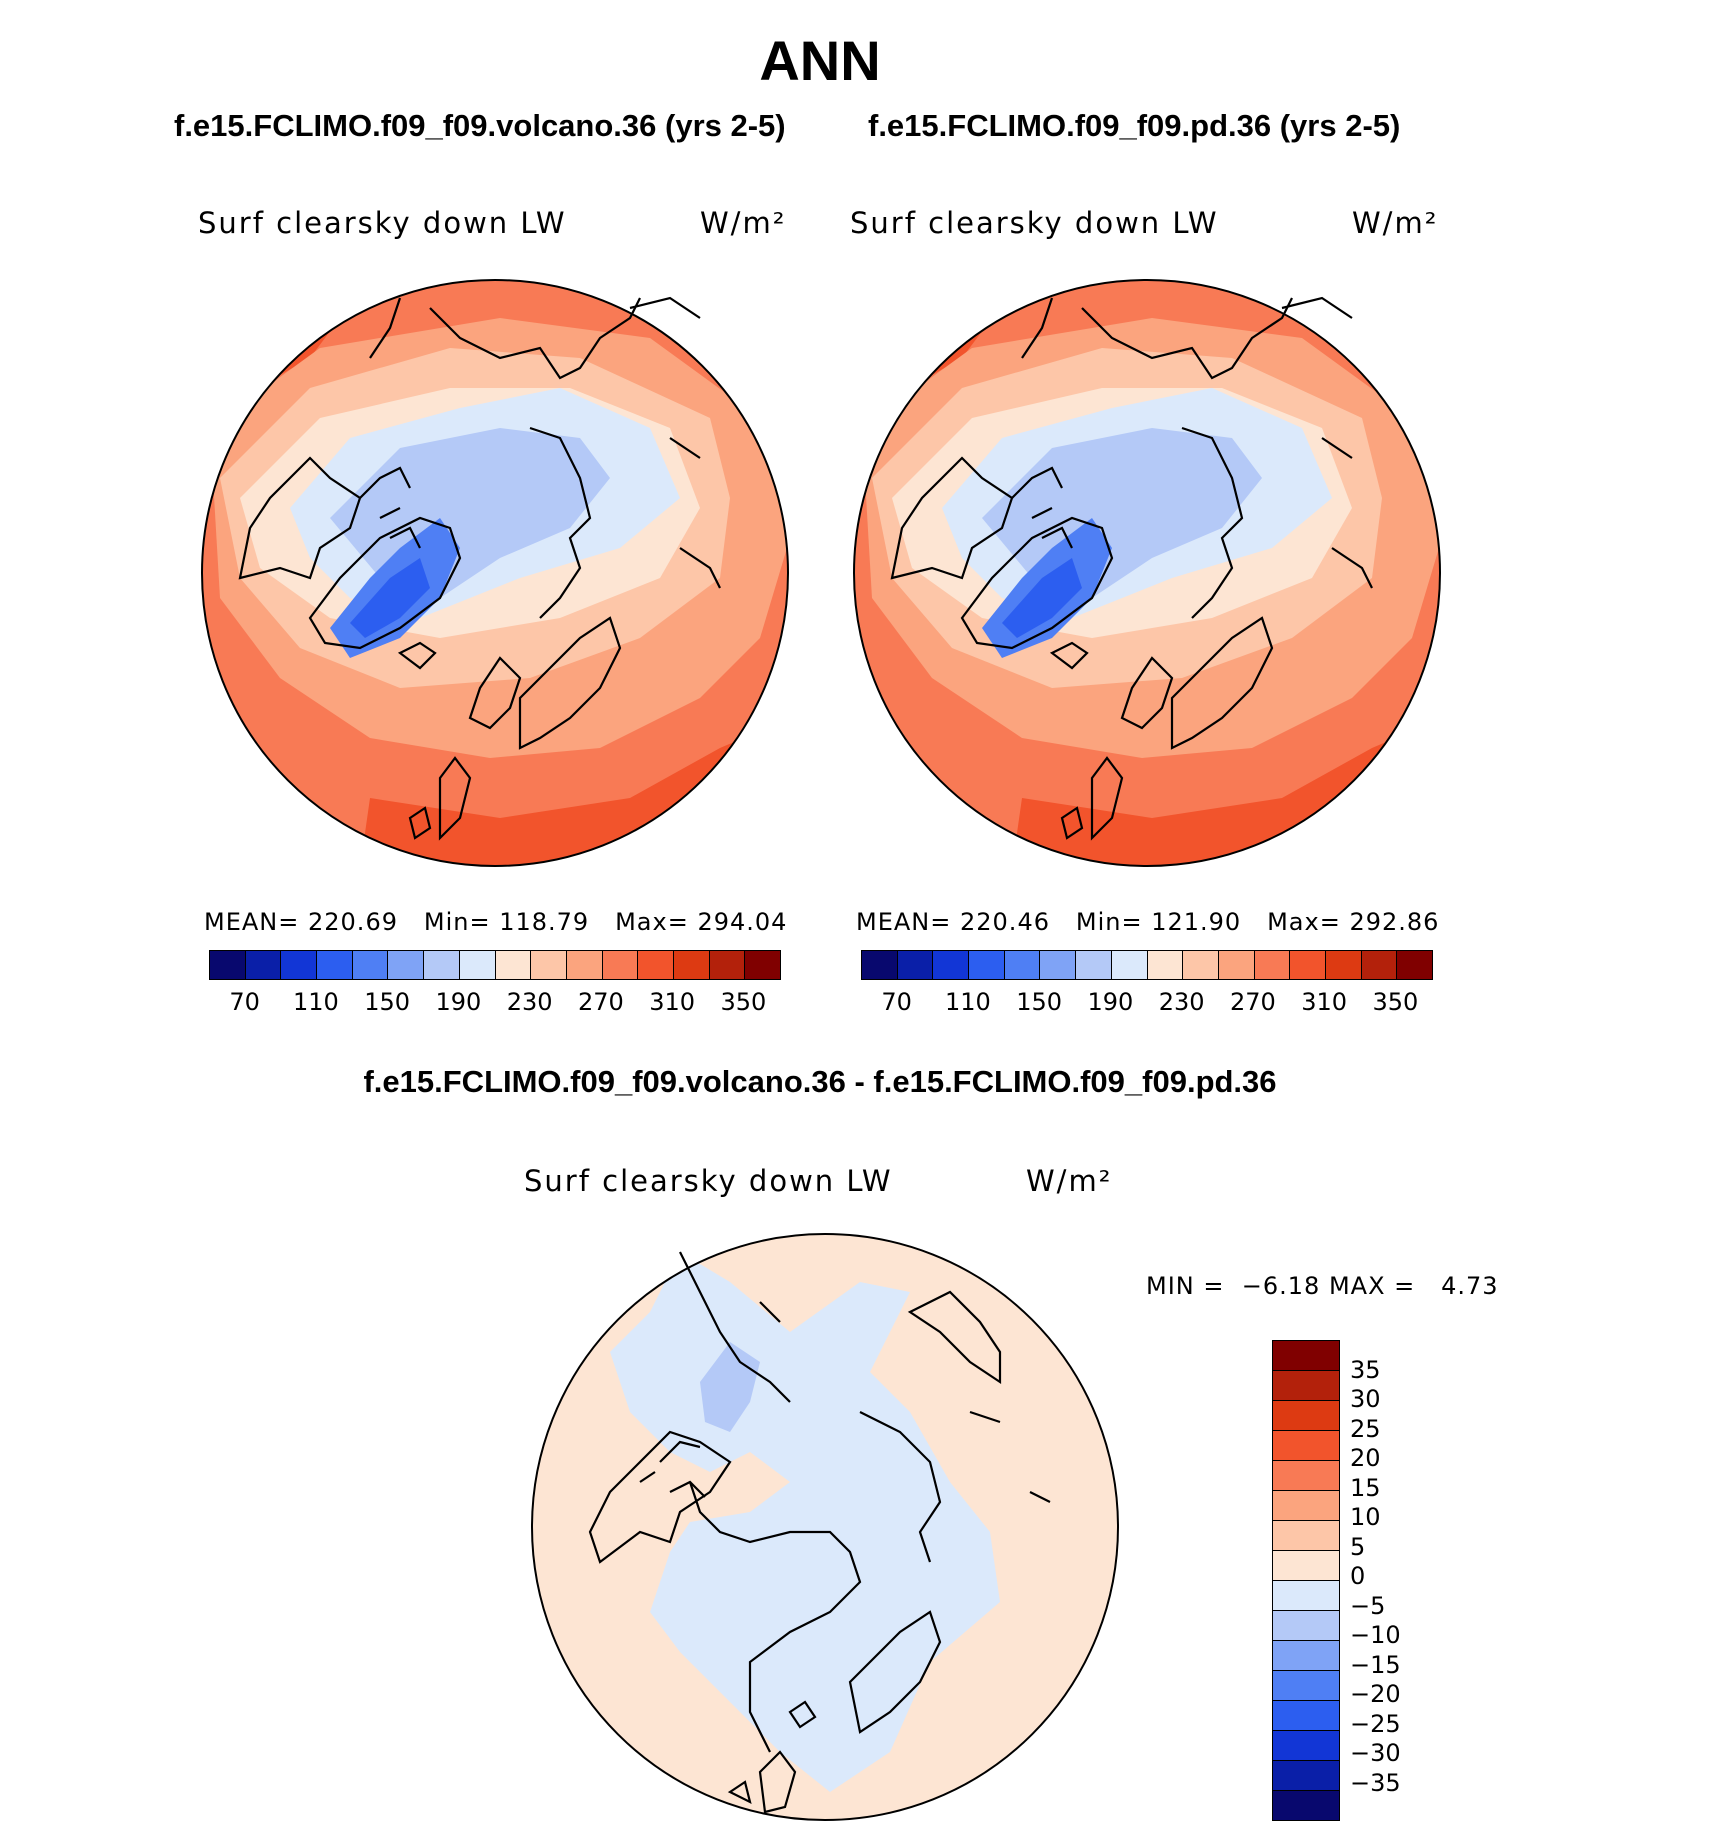 The image size is (1710, 1840). What do you see at coordinates (904, 922) in the screenshot?
I see `right-mean-label: MEAN=` at bounding box center [904, 922].